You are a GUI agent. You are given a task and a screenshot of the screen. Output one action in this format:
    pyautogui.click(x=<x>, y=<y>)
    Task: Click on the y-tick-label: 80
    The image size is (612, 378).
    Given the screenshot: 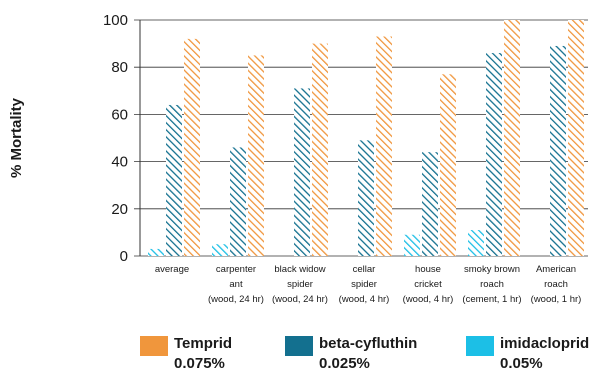 What is the action you would take?
    pyautogui.click(x=119, y=67)
    